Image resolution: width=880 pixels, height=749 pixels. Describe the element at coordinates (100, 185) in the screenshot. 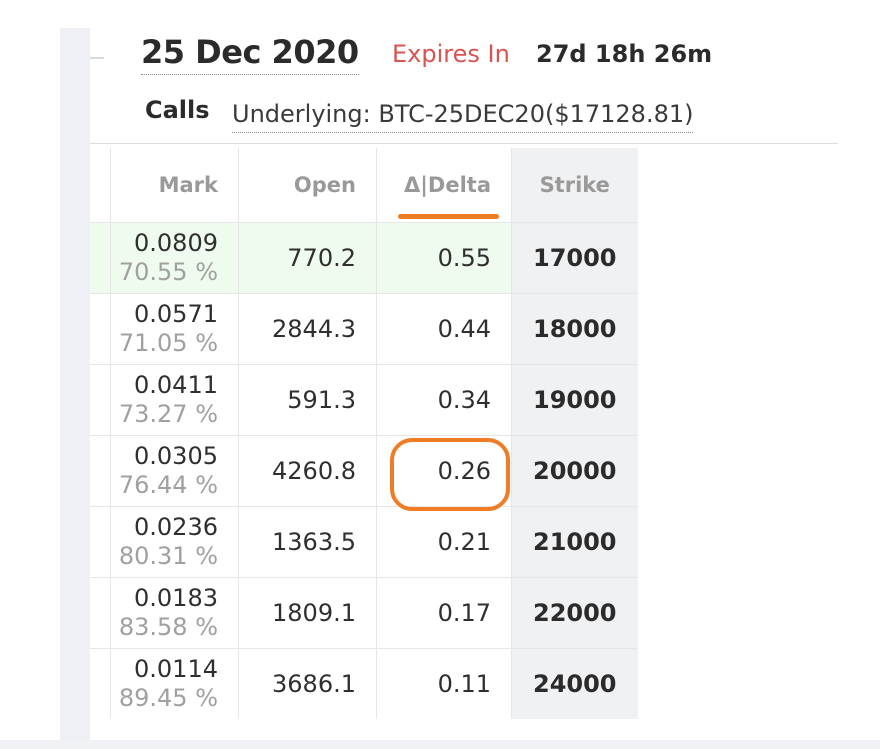

I see `row-gutter-header` at that location.